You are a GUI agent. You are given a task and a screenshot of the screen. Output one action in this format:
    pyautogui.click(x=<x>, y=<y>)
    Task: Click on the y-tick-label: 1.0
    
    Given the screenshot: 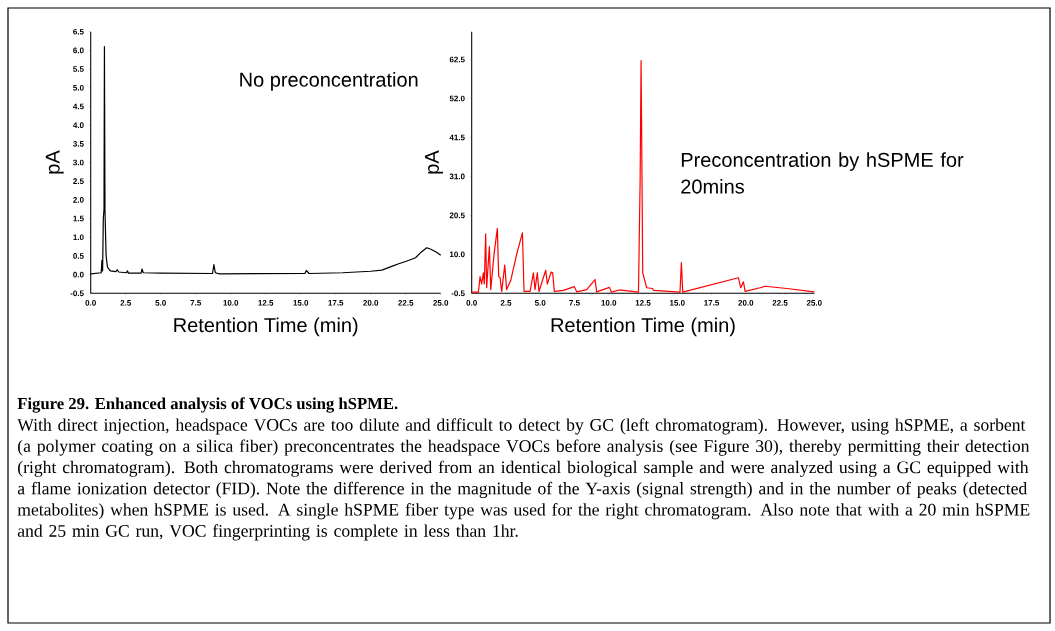 What is the action you would take?
    pyautogui.click(x=78, y=237)
    